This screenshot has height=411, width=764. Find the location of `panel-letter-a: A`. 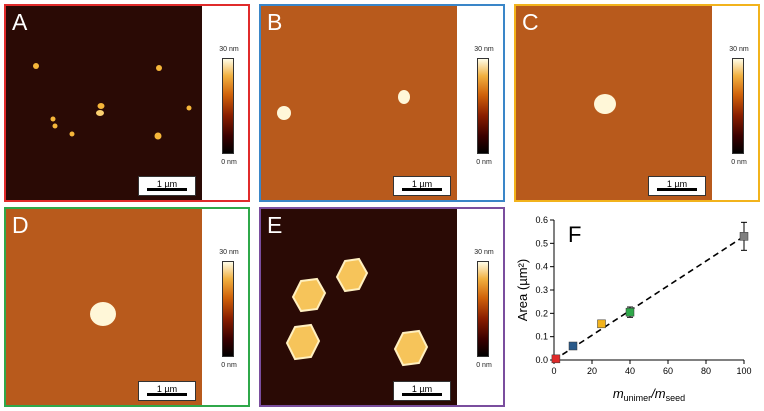

panel-letter-a: A is located at coordinates (20, 22).